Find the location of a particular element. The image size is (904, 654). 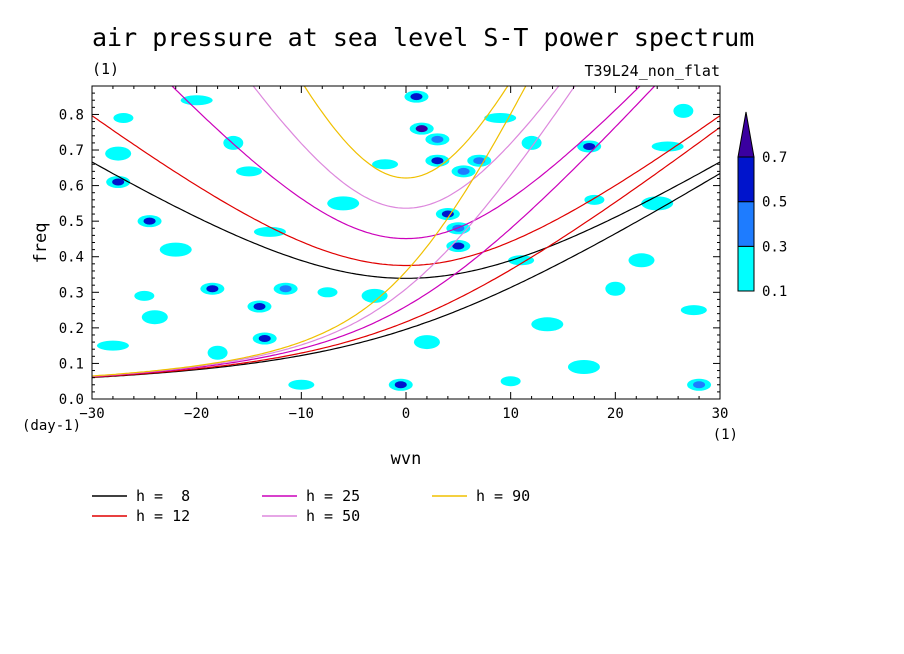

colorbar: 0.1 0.3 0.5 0.7 is located at coordinates (762, 205).